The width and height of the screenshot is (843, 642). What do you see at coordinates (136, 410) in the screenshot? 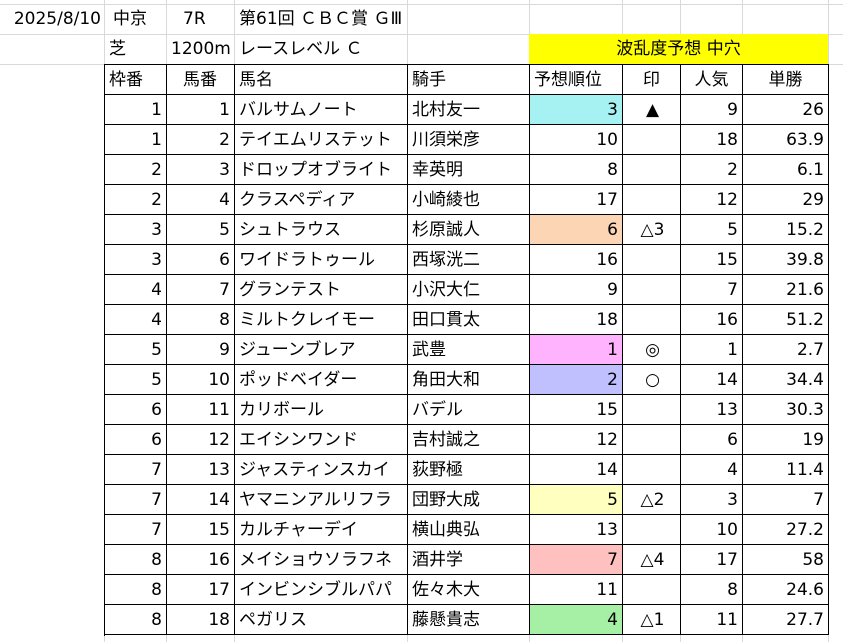
I see `cell-waku: 6` at bounding box center [136, 410].